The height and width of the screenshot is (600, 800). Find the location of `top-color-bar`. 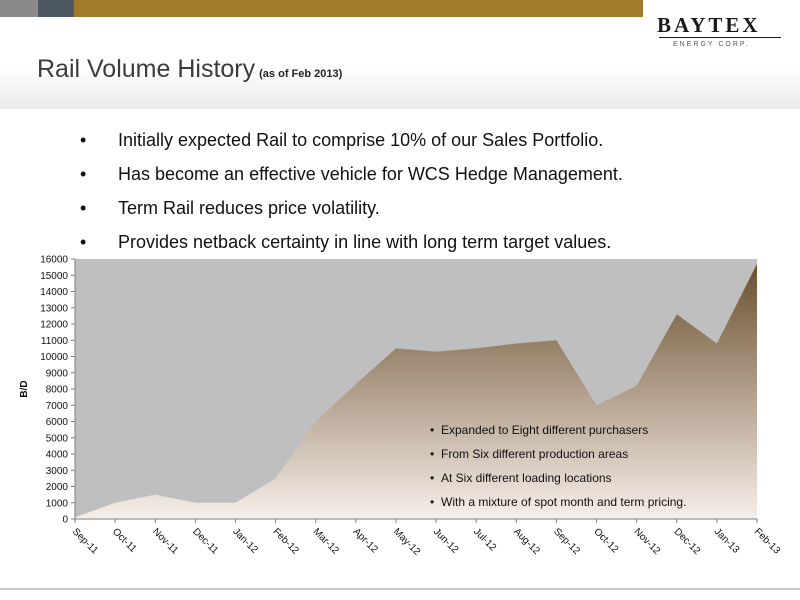

top-color-bar is located at coordinates (321, 8).